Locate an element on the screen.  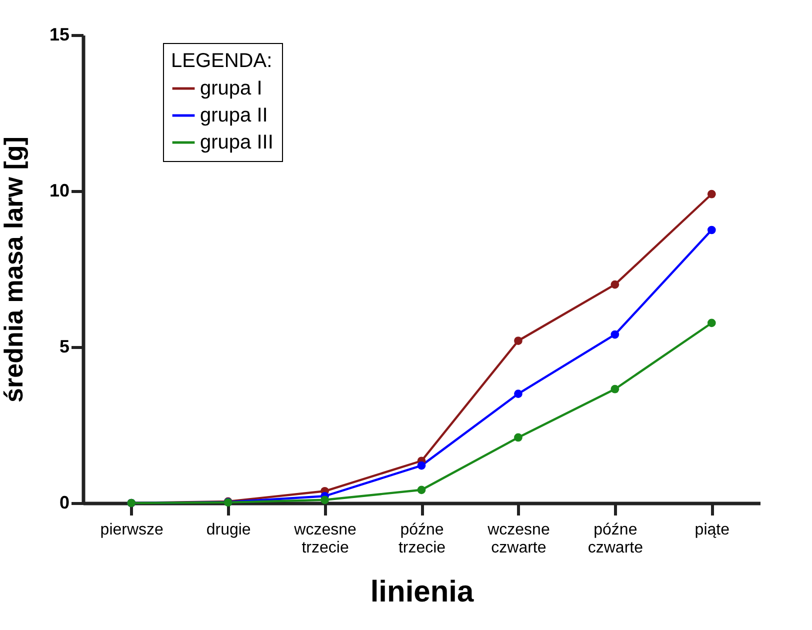
y-tick-label: 10 is located at coordinates (59, 190).